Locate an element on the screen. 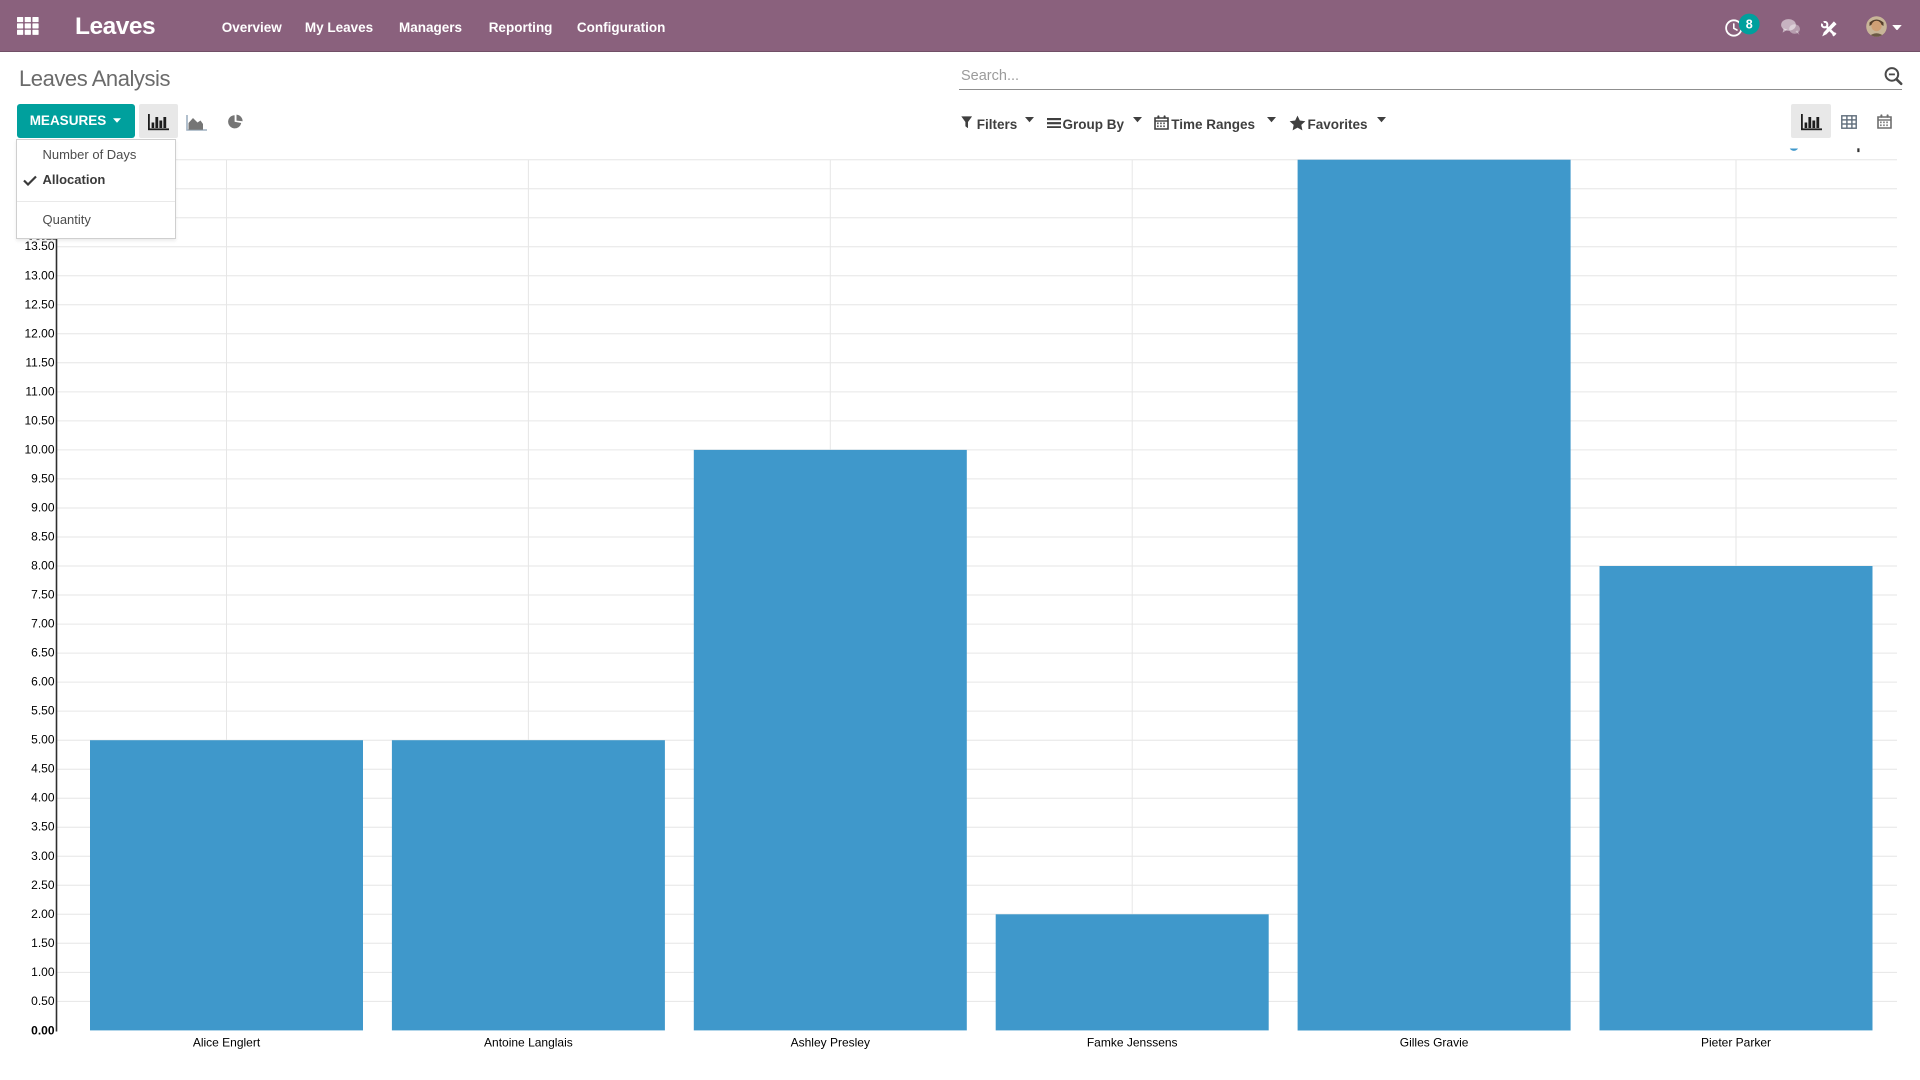 This screenshot has width=1920, height=1080. svg-text: 13.50 is located at coordinates (39, 246).